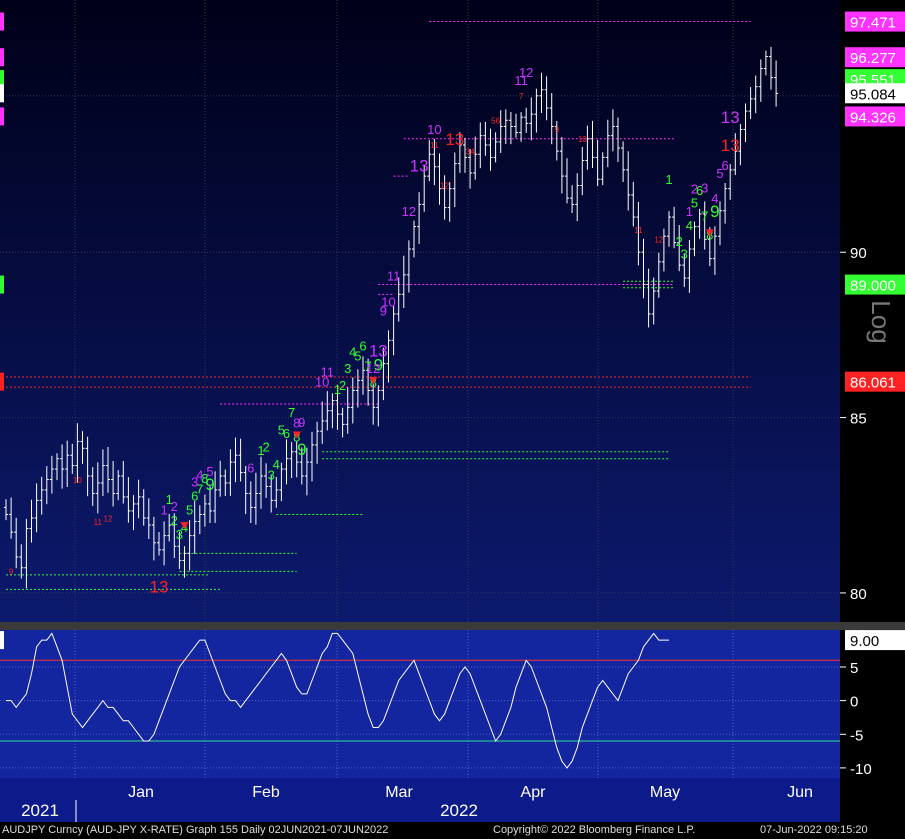  I want to click on sequential-count-label: 12, so click(444, 186).